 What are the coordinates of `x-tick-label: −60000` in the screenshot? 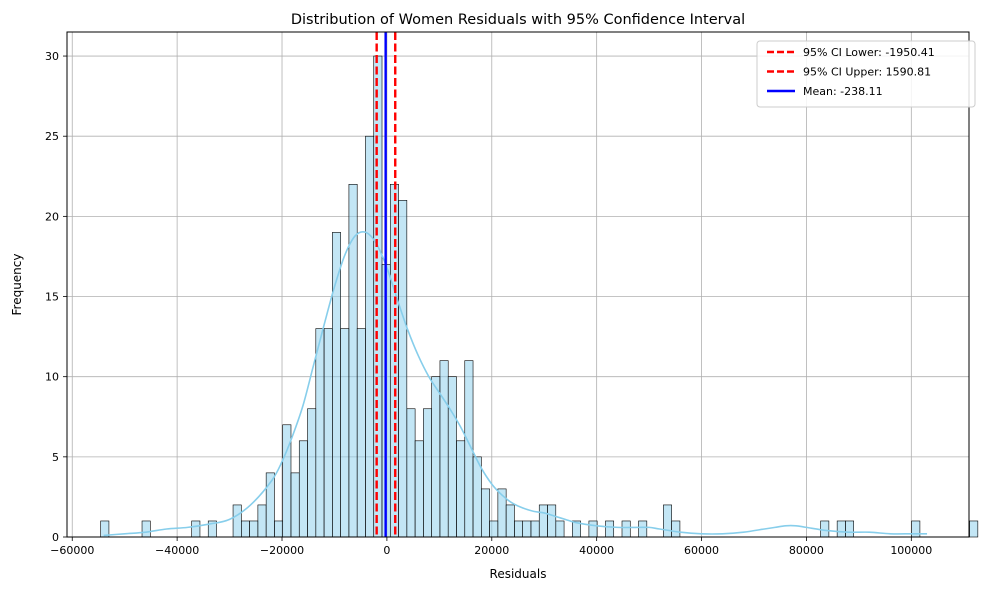 It's located at (72, 550).